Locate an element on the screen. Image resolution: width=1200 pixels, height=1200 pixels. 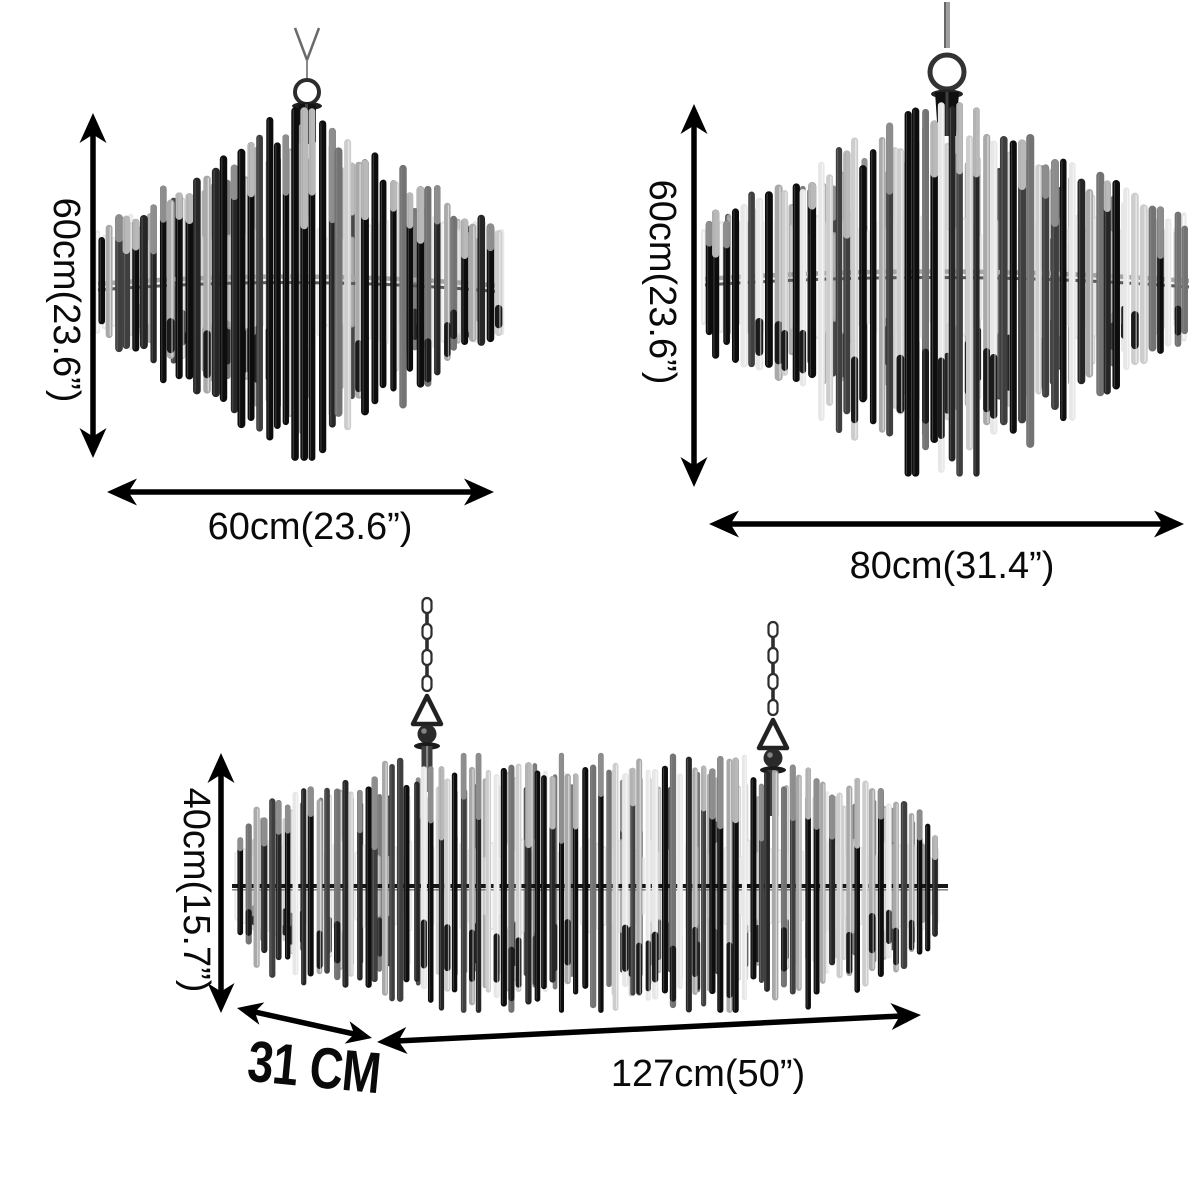
round-large-height-label: 60cm(23.6”) is located at coordinates (662, 282).